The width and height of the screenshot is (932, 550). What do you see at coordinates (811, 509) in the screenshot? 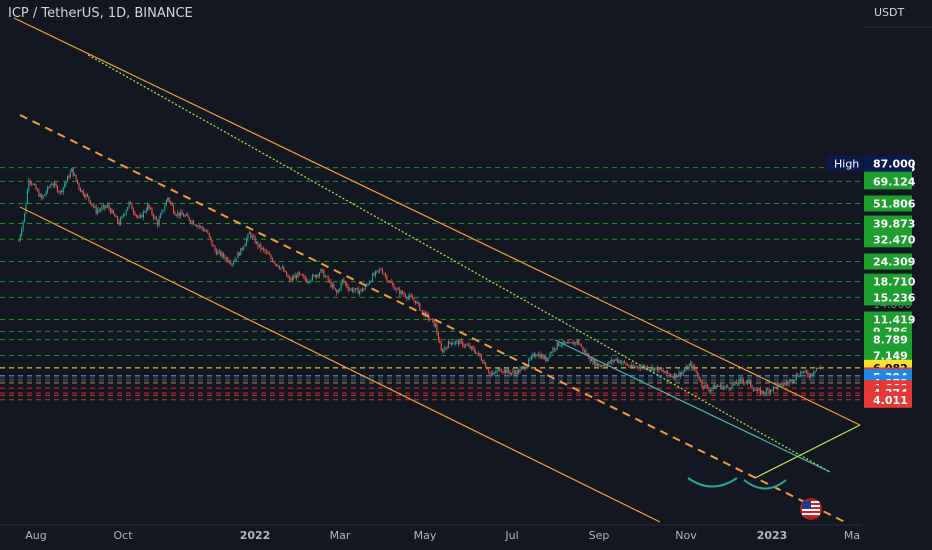
I see `us-flag-icon` at bounding box center [811, 509].